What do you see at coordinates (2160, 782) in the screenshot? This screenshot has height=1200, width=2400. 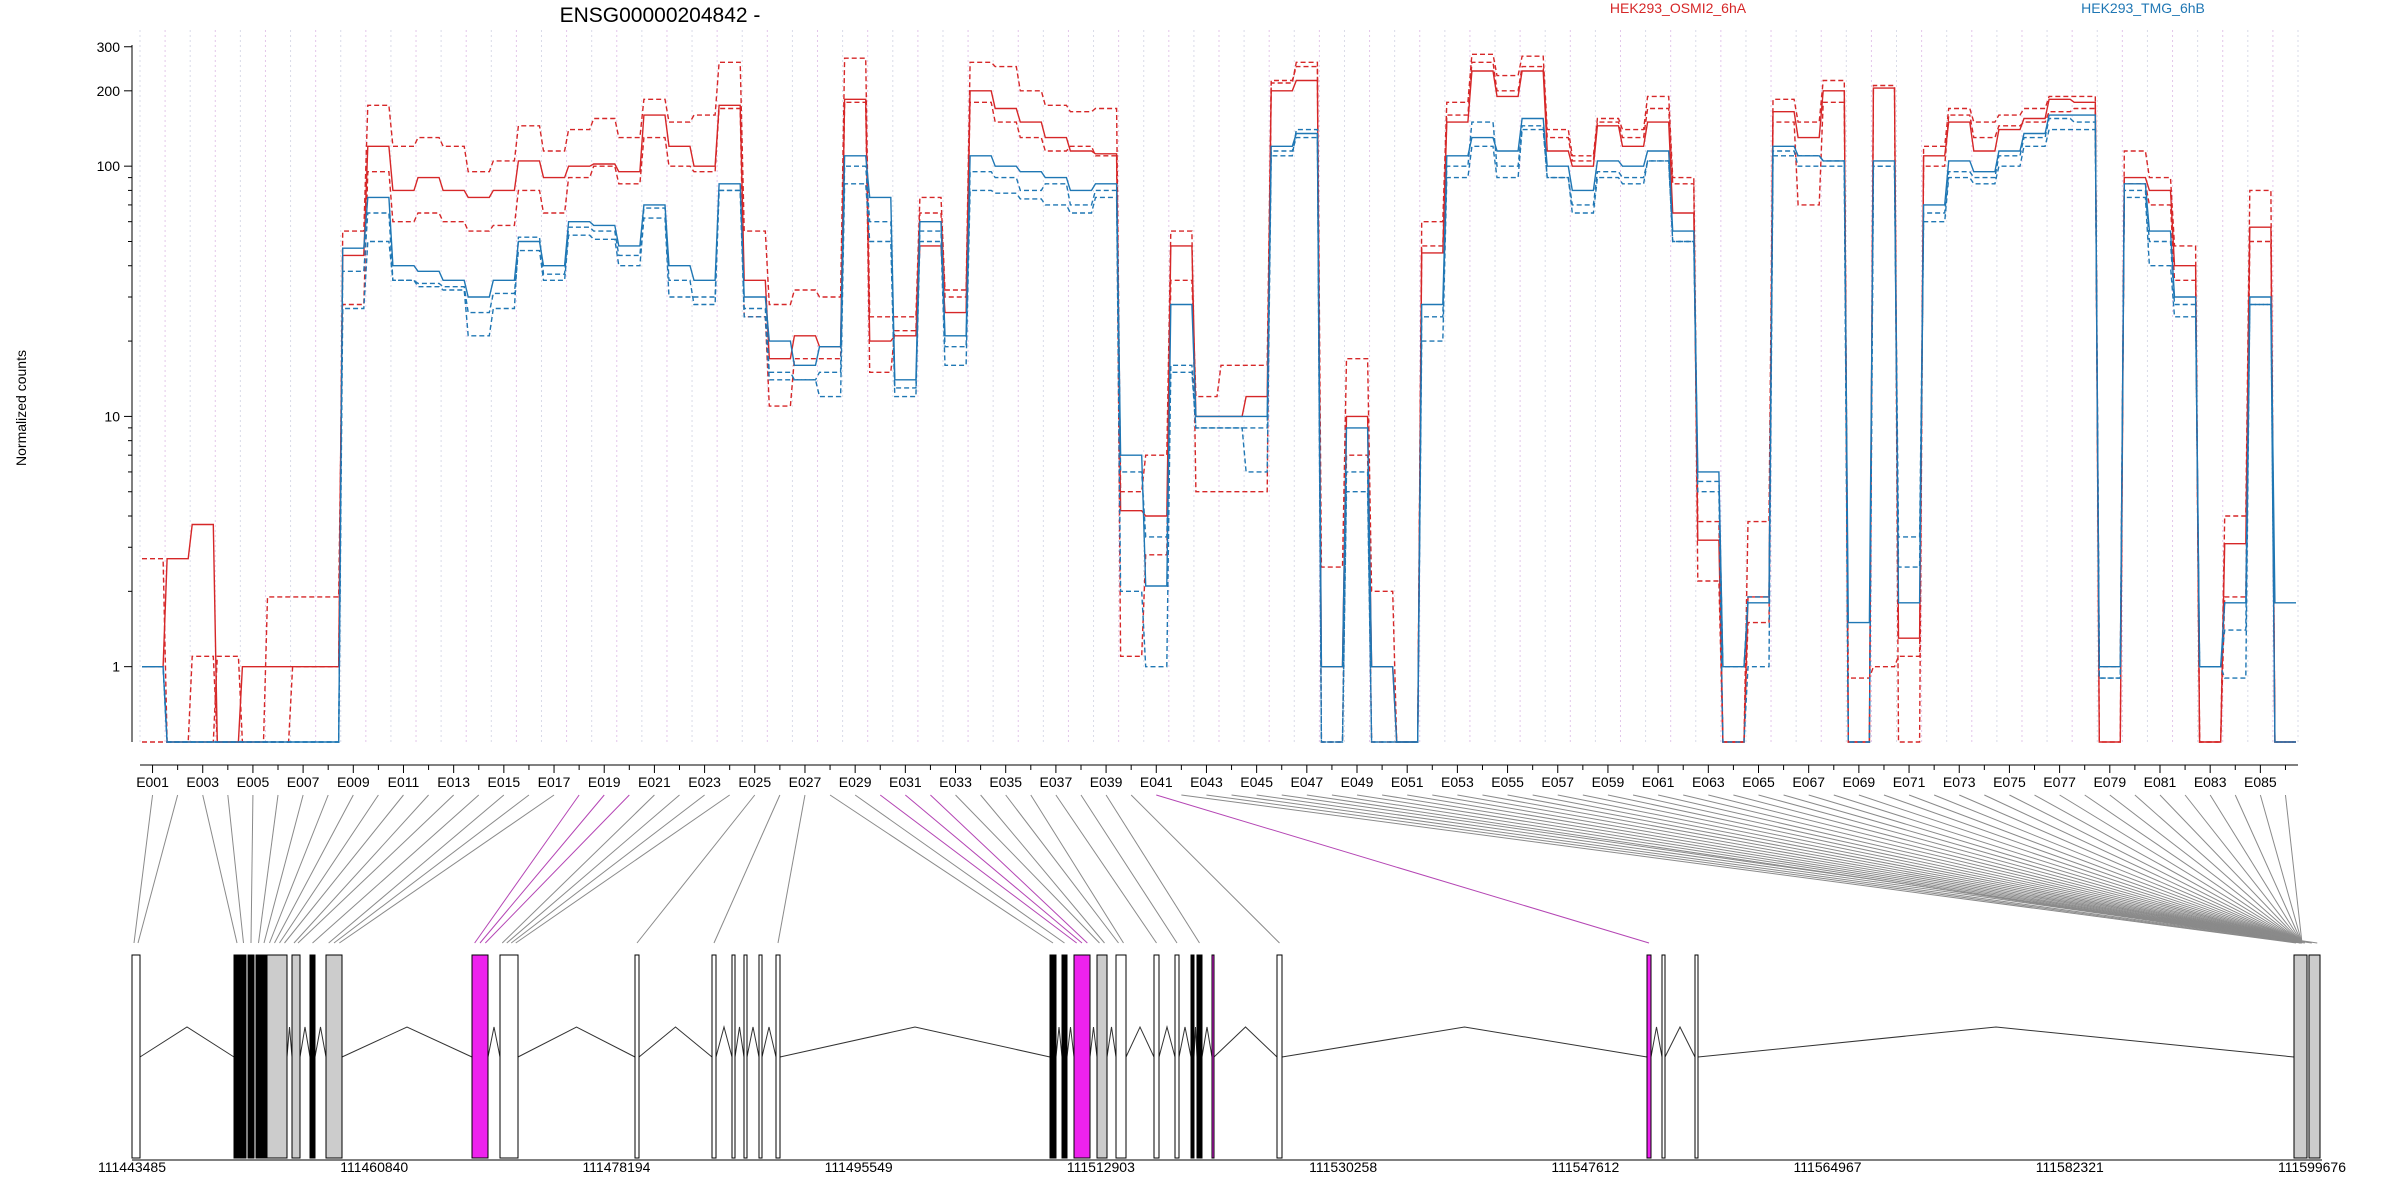 I see `exon-tick-label: E081` at bounding box center [2160, 782].